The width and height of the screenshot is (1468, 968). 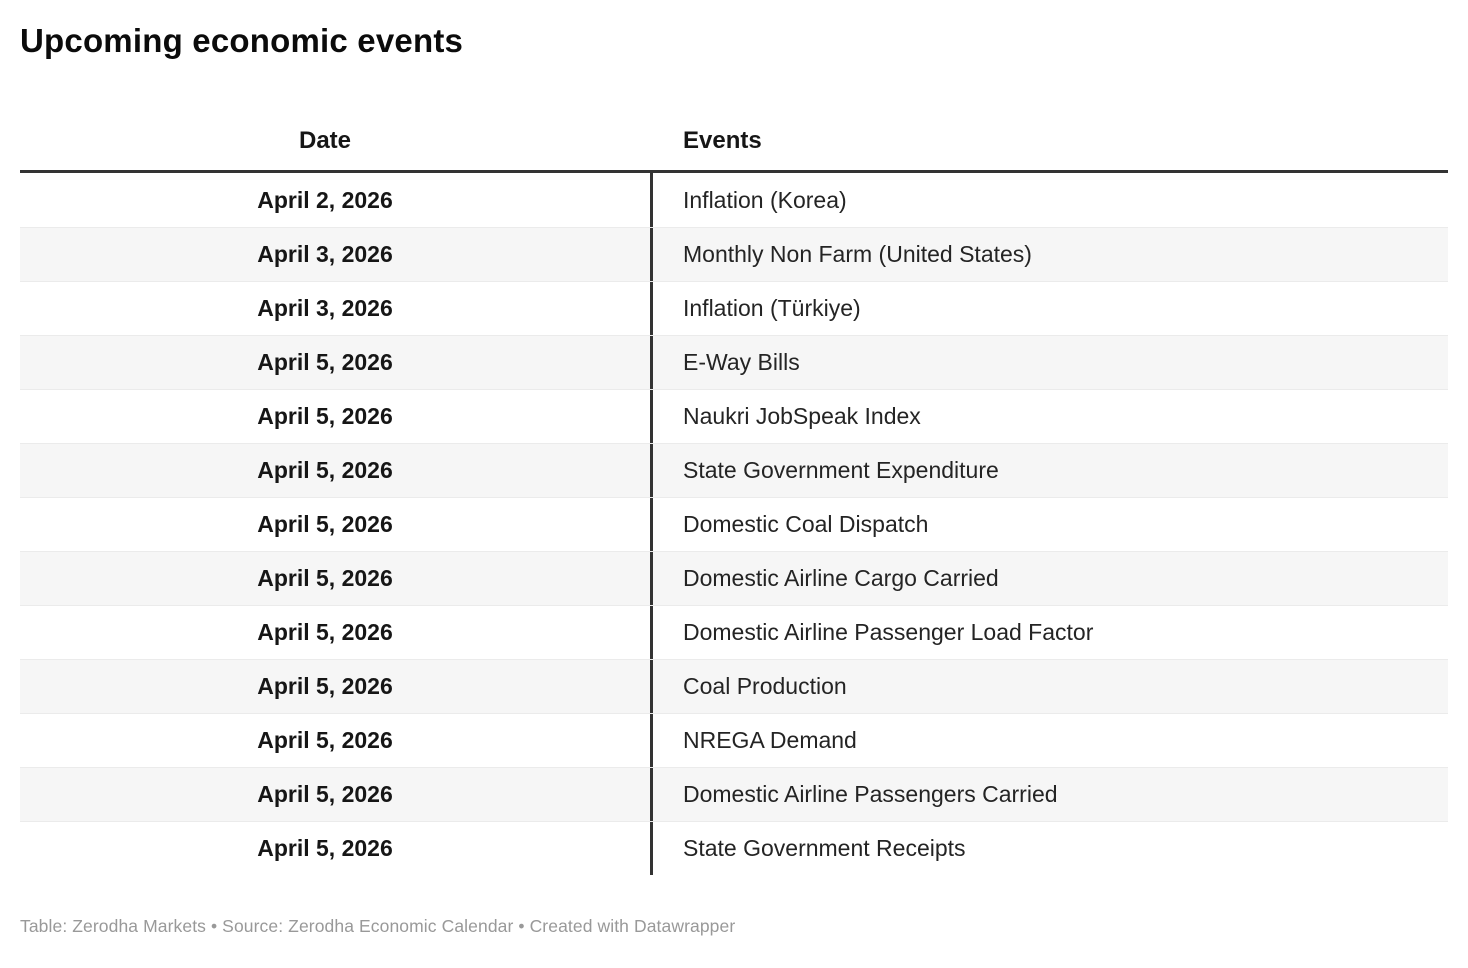 I want to click on event-cell: Domestic Airline Passenger Load Factor, so click(x=1049, y=632).